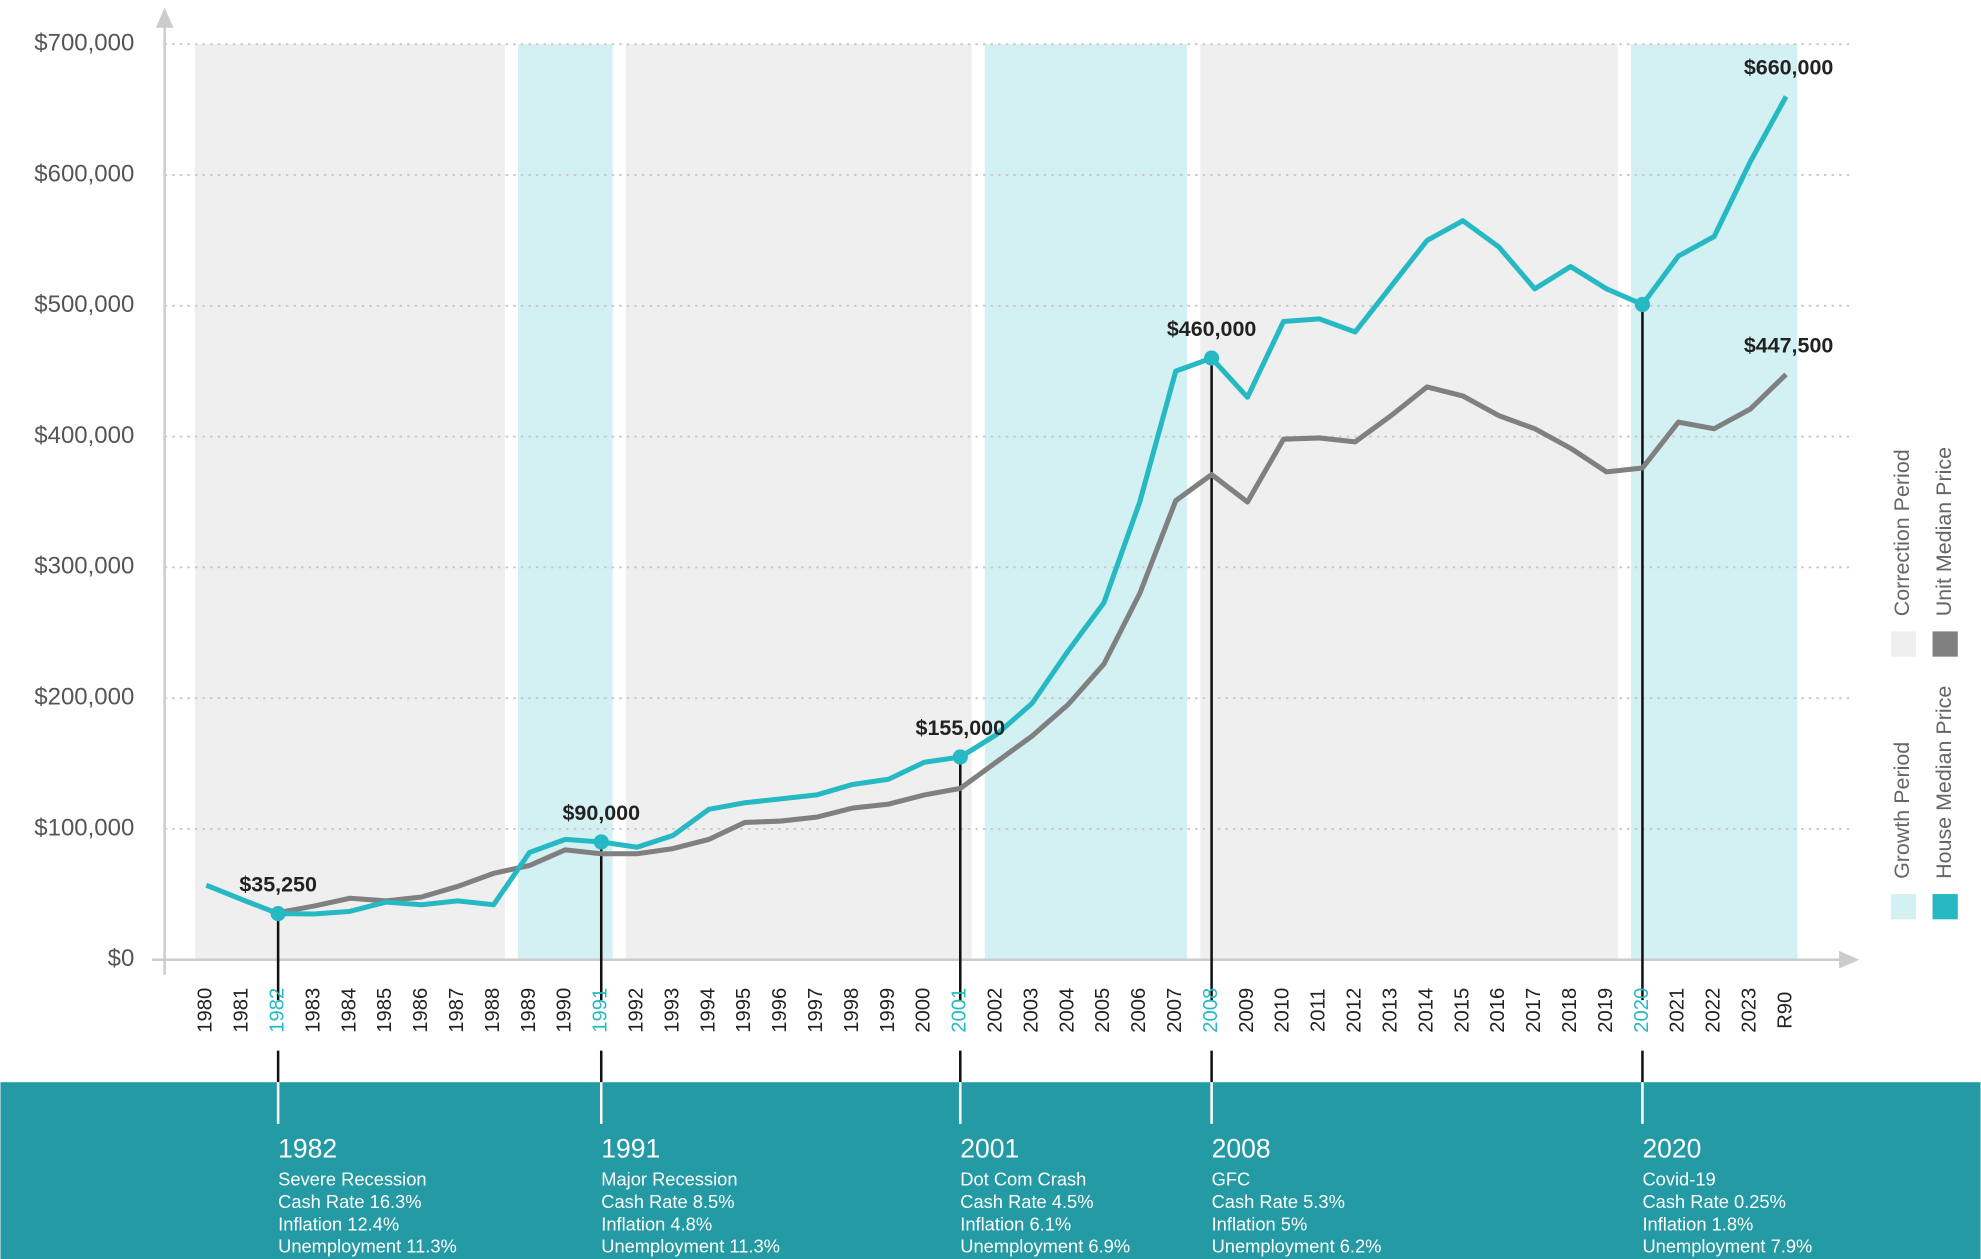  Describe the element at coordinates (385, 1010) in the screenshot. I see `x-tick-label: 1985` at that location.